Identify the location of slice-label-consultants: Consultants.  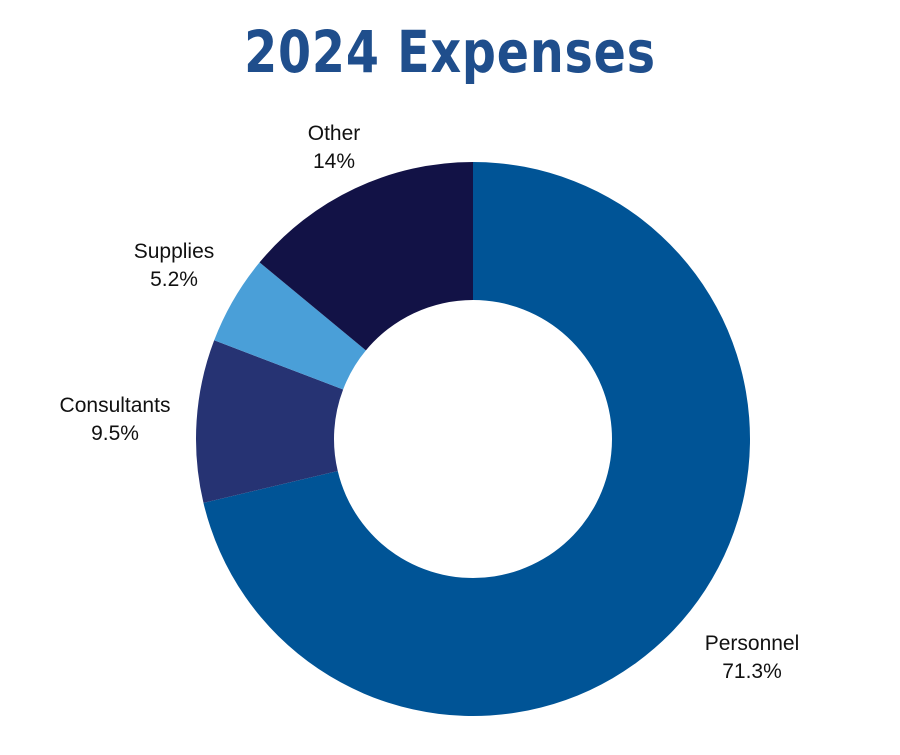
(115, 405).